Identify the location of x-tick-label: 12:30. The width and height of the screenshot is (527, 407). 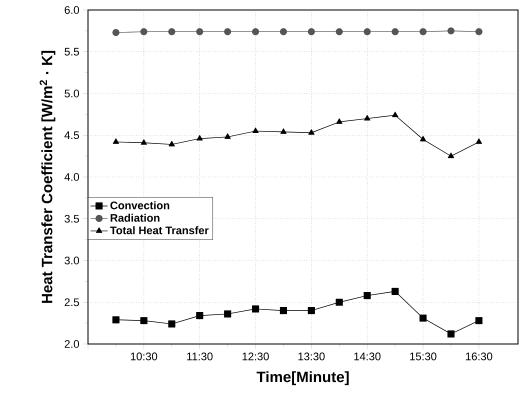
(255, 356).